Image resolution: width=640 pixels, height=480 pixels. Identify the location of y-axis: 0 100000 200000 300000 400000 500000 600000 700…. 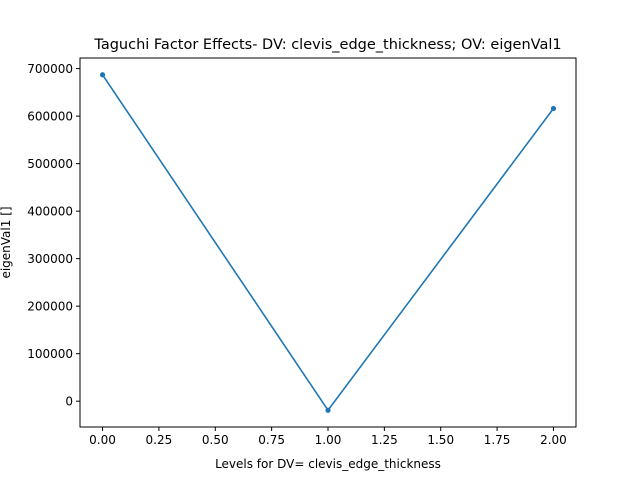
(53, 235).